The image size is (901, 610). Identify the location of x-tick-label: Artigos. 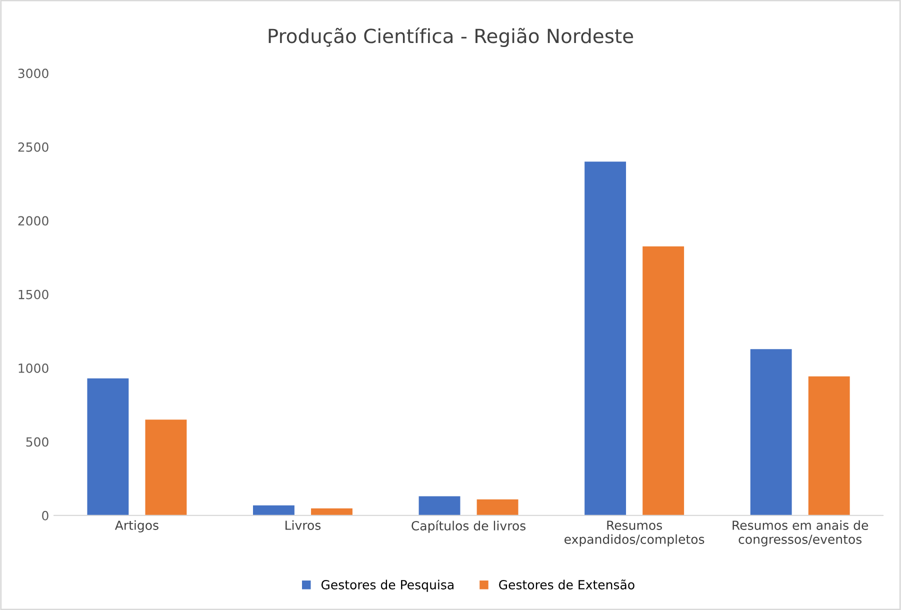
(136, 526).